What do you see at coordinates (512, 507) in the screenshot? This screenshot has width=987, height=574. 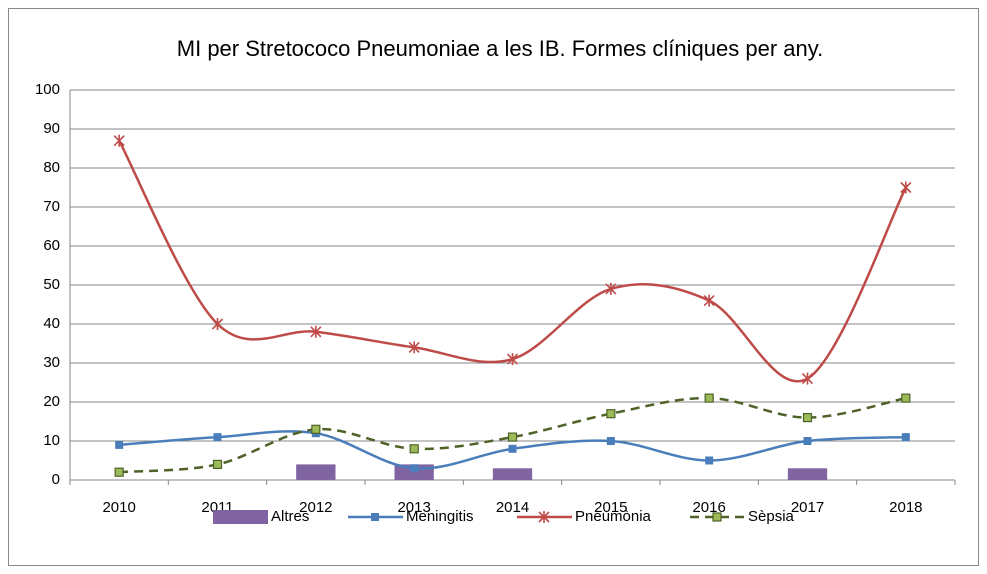 I see `x-tick-label: 2014` at bounding box center [512, 507].